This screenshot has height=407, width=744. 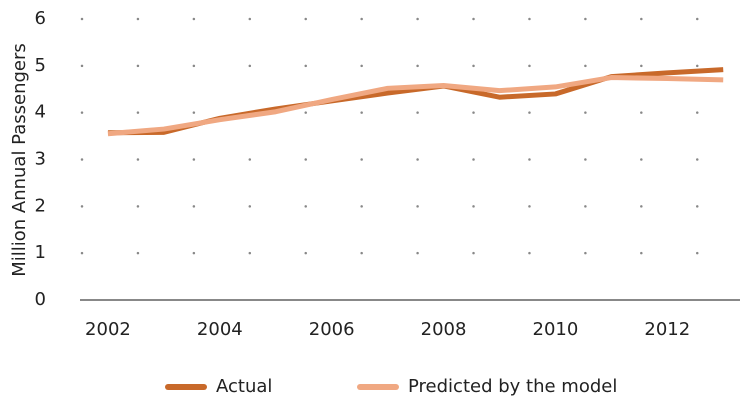 I want to click on x-tick-label: 2004, so click(x=220, y=329).